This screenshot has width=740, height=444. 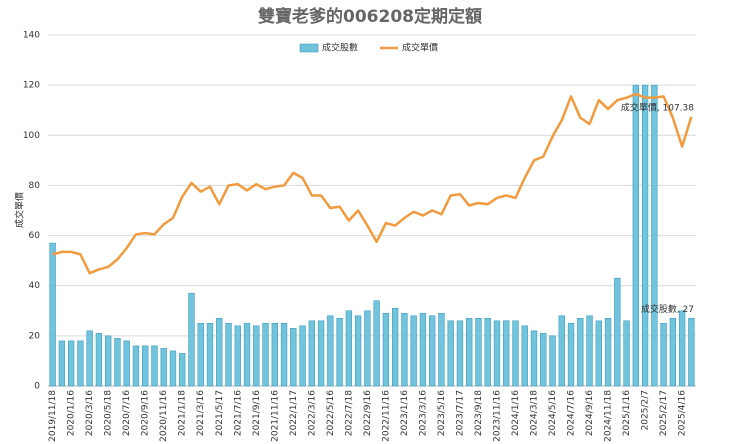 What do you see at coordinates (370, 16) in the screenshot?
I see `chart-title: 雙寶老爹的006208定期定額` at bounding box center [370, 16].